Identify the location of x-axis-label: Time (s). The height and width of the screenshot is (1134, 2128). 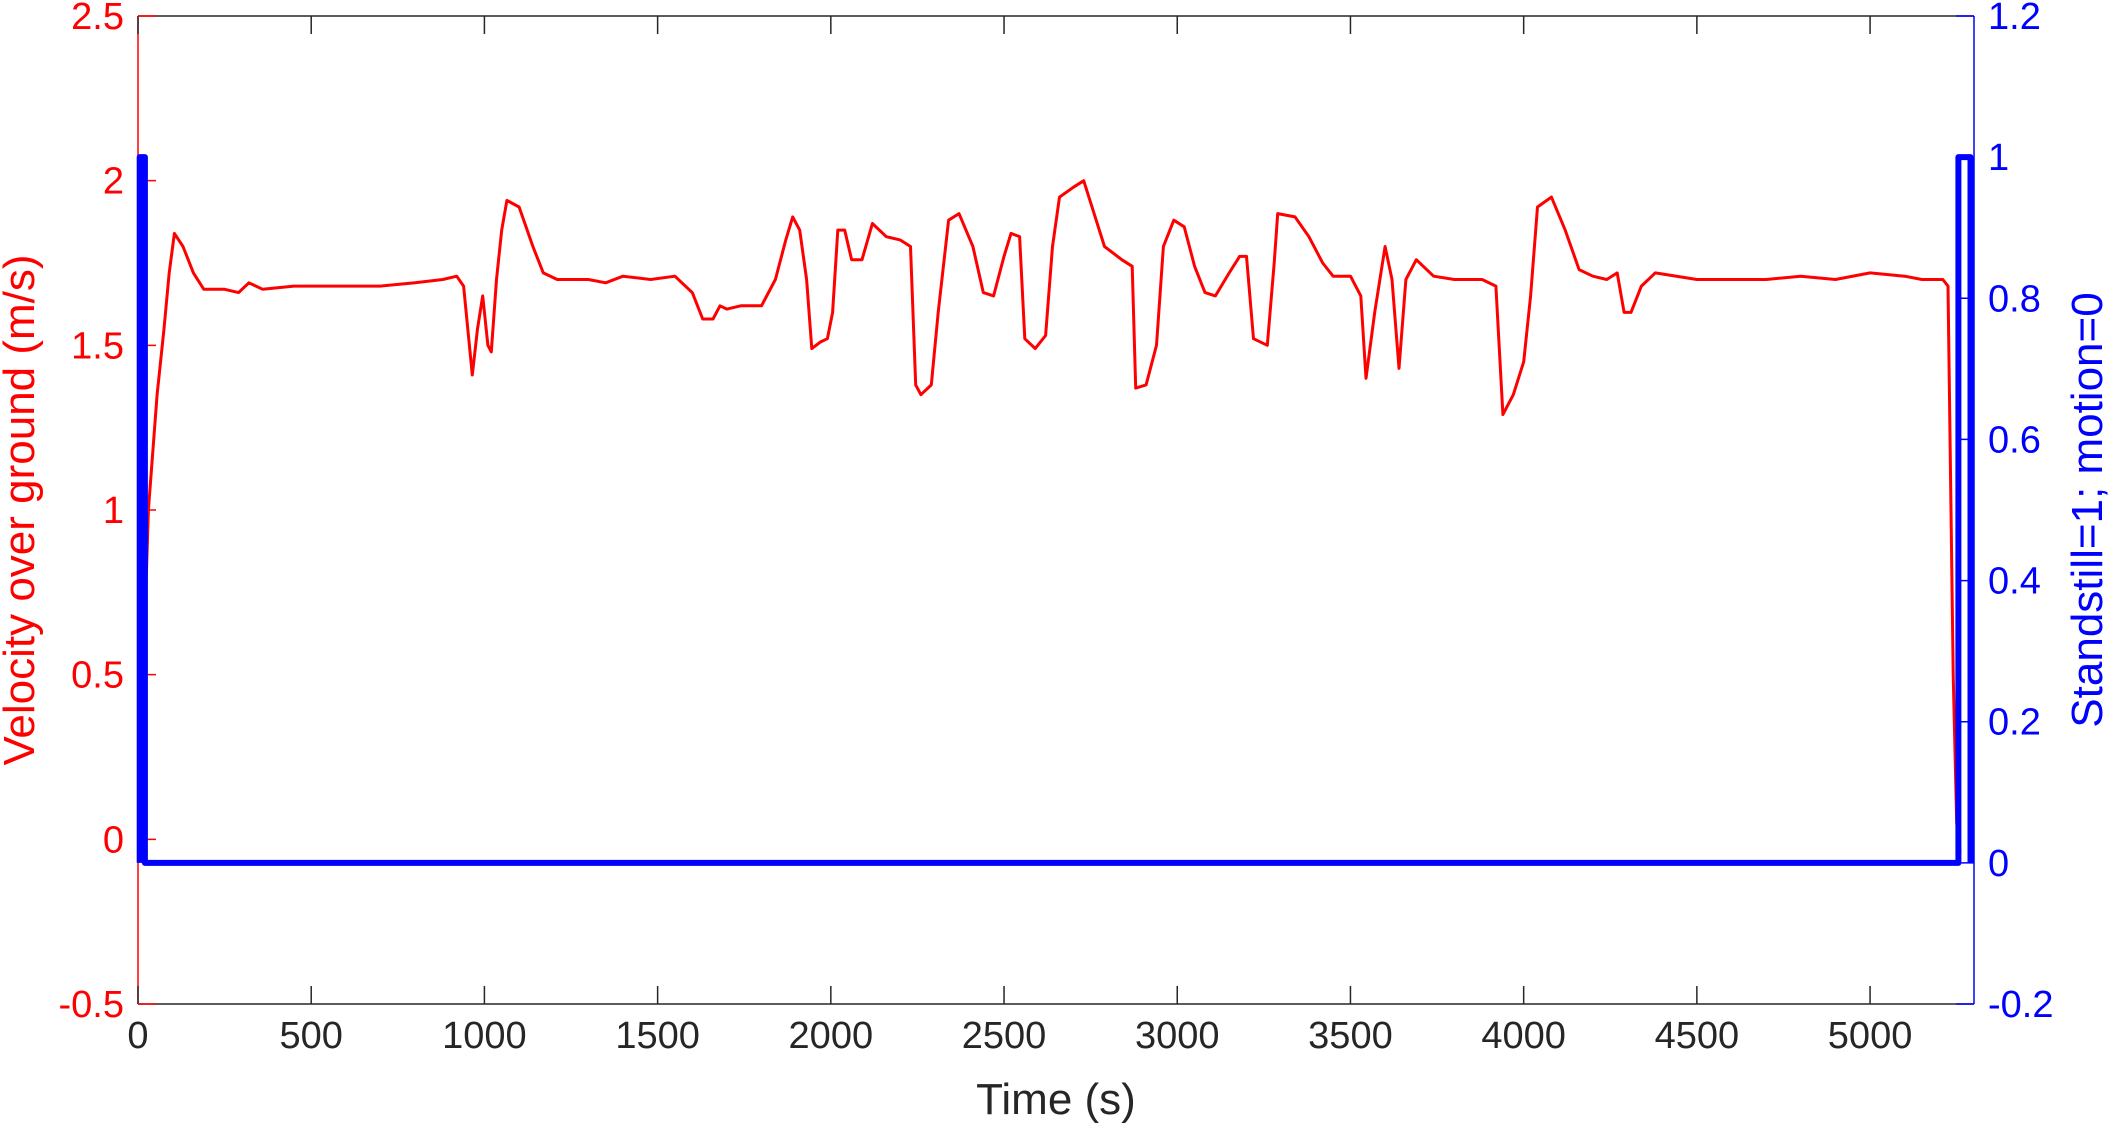
(1056, 1099).